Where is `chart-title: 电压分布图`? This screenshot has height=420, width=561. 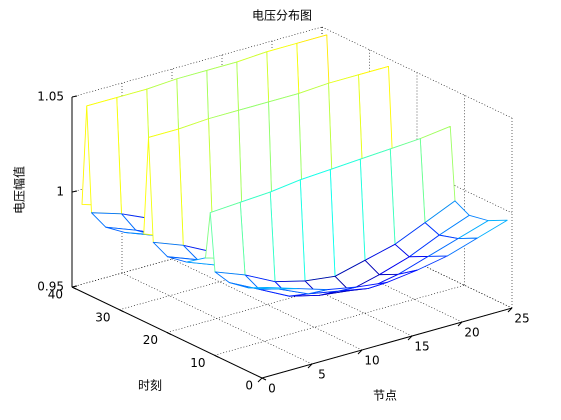
chart-title: 电压分布图 is located at coordinates (282, 16).